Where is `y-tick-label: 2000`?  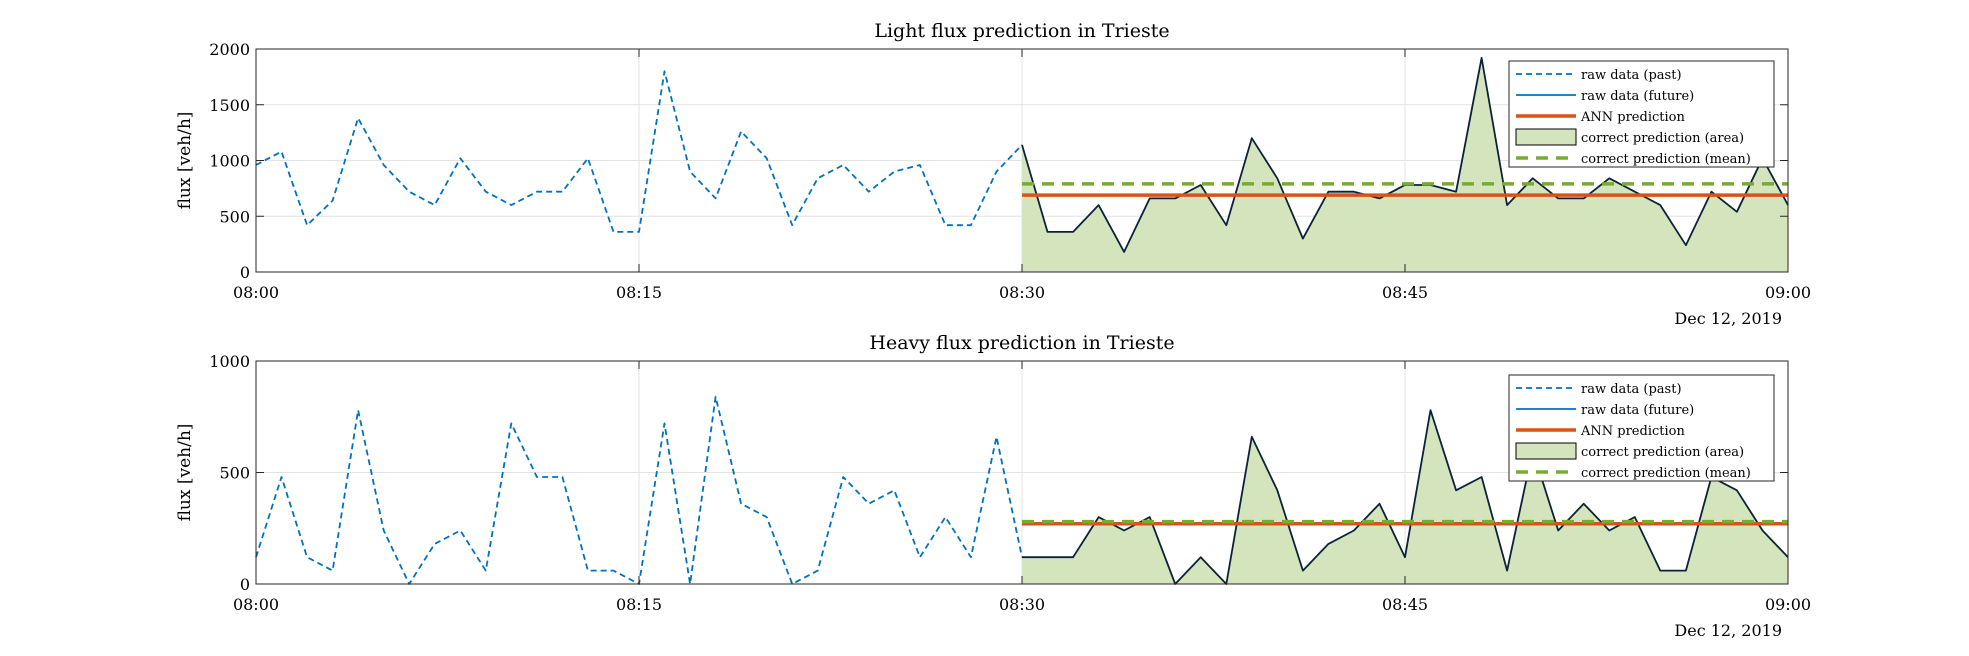 y-tick-label: 2000 is located at coordinates (229, 49).